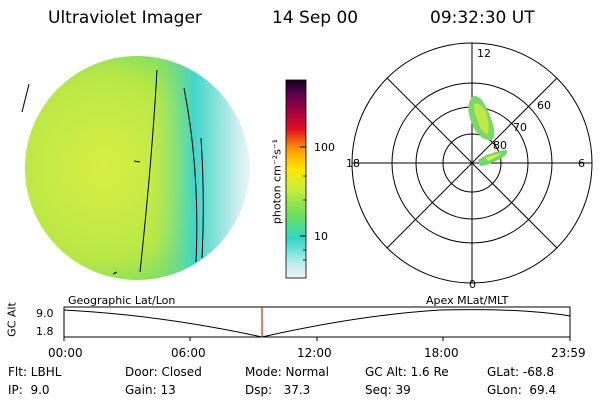  What do you see at coordinates (467, 300) in the screenshot?
I see `apex-label: Apex MLat/MLT` at bounding box center [467, 300].